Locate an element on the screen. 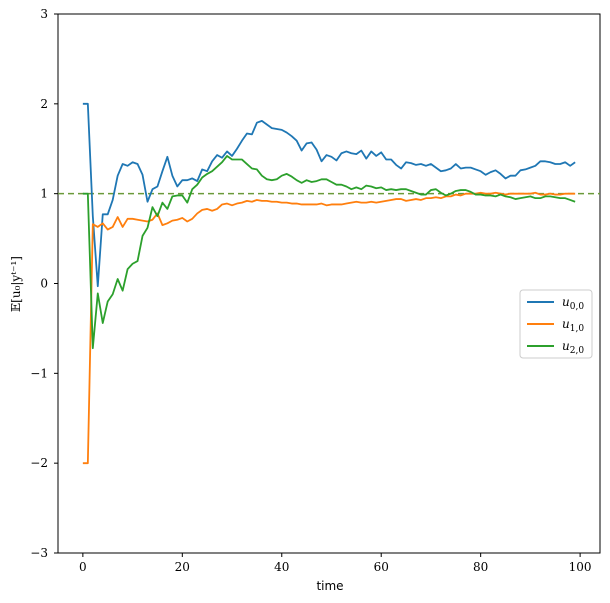 The image size is (610, 603). legend: u0,0u1,0u2,0 is located at coordinates (556, 324).